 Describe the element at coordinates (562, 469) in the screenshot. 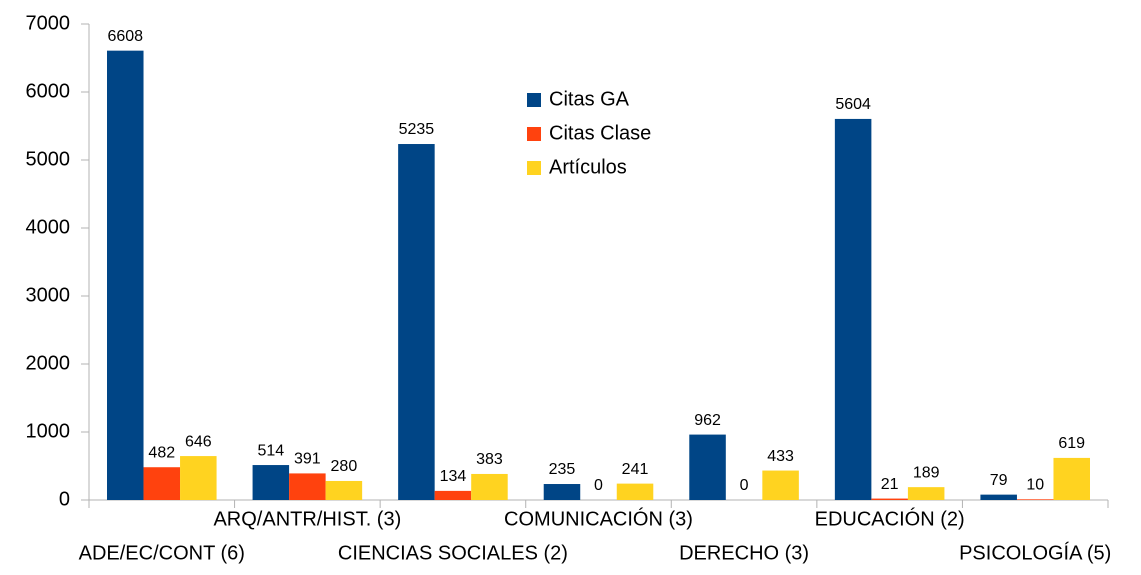

I see `value-label: 235` at that location.